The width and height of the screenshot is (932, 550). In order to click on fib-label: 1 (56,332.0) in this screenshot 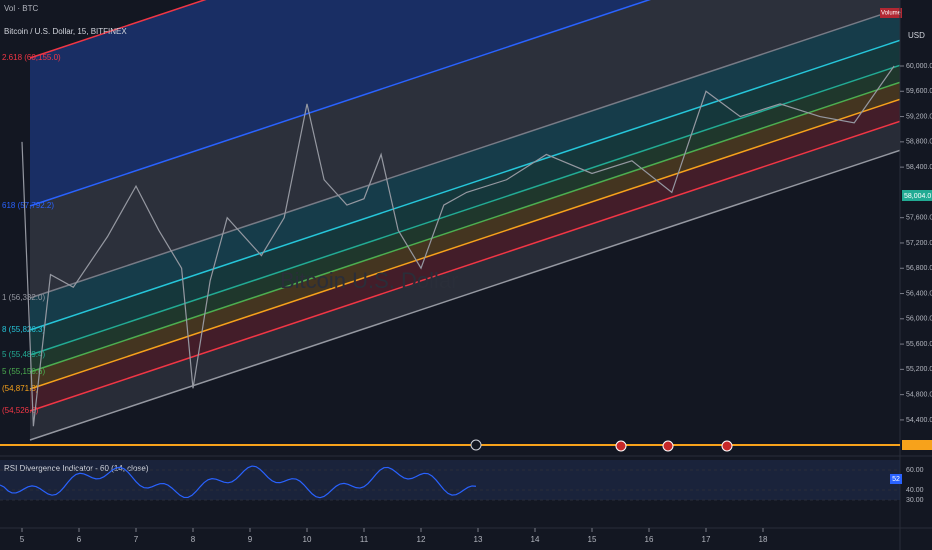, I will do `click(23, 297)`.